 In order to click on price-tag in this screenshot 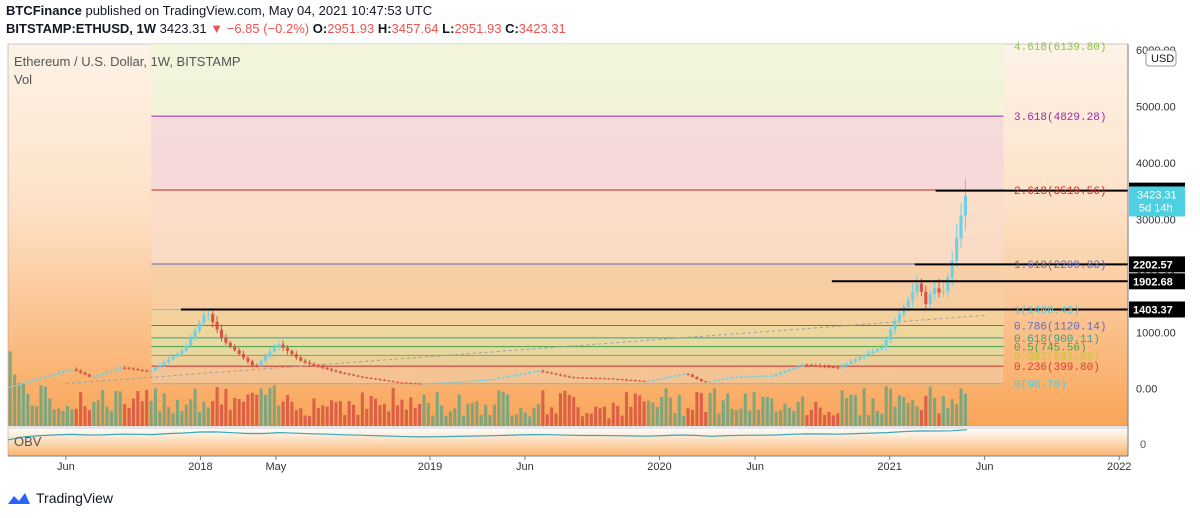, I will do `click(1157, 264)`.